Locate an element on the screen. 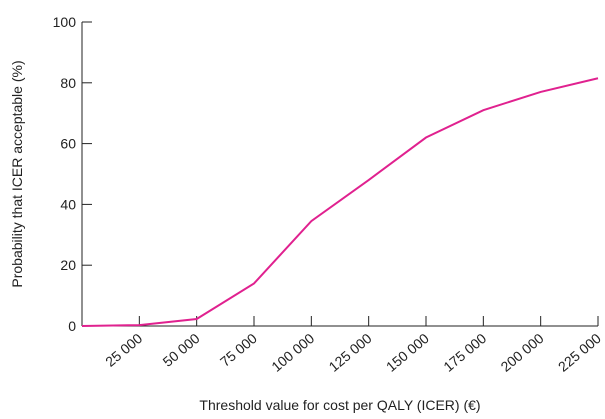 This screenshot has height=419, width=605. x-tick-label: 25 000 is located at coordinates (123, 350).